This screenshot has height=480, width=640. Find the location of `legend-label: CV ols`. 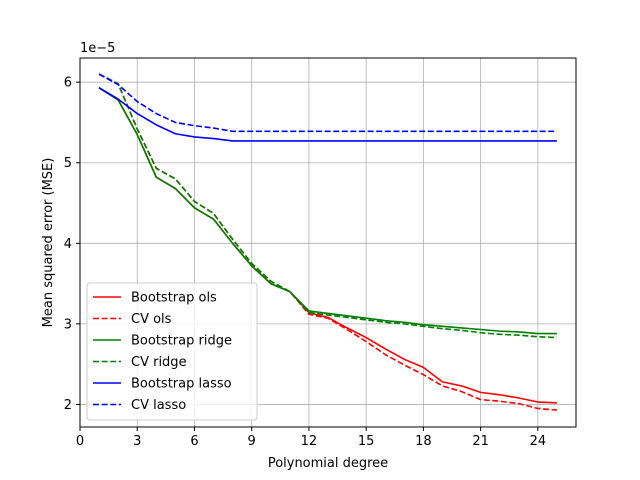

legend-label: CV ols is located at coordinates (151, 319).